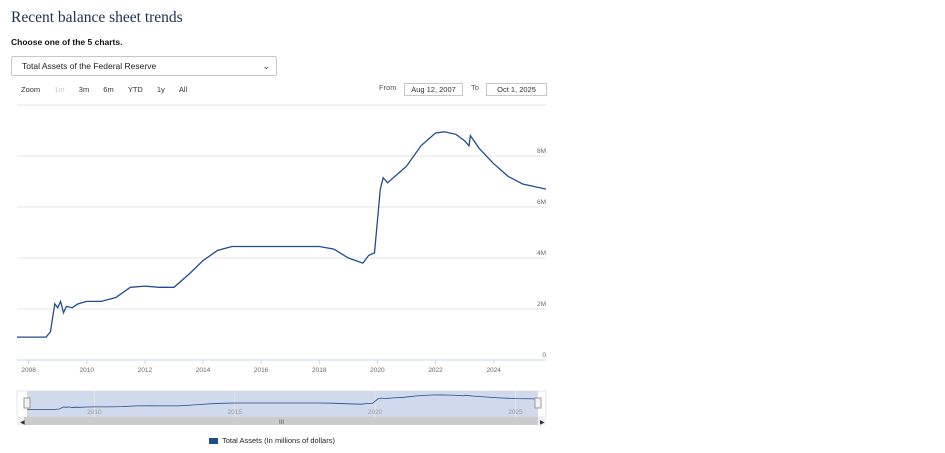 This screenshot has width=945, height=453. I want to click on chart-chooser-label: Choose one of the 5 charts., so click(67, 42).